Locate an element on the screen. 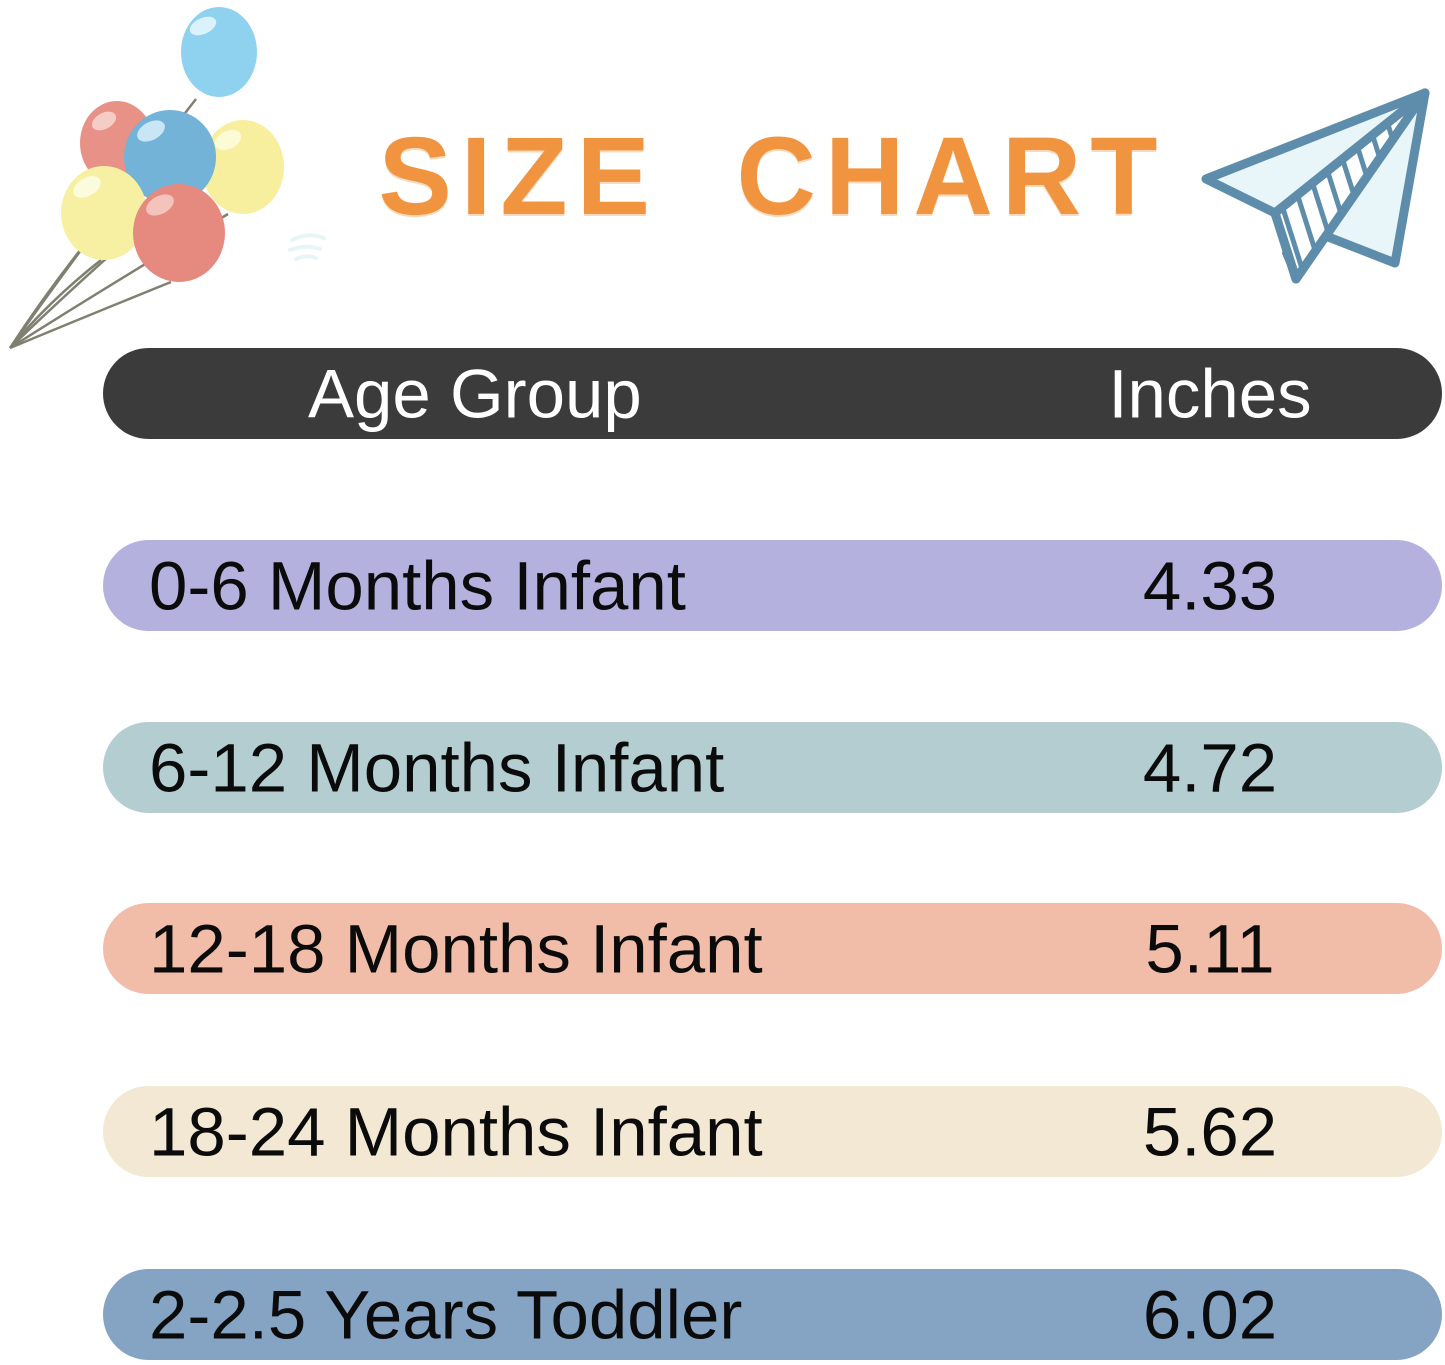 Image resolution: width=1445 pixels, height=1365 pixels. table-row: 18-24 Months Infant 5.62 is located at coordinates (772, 1131).